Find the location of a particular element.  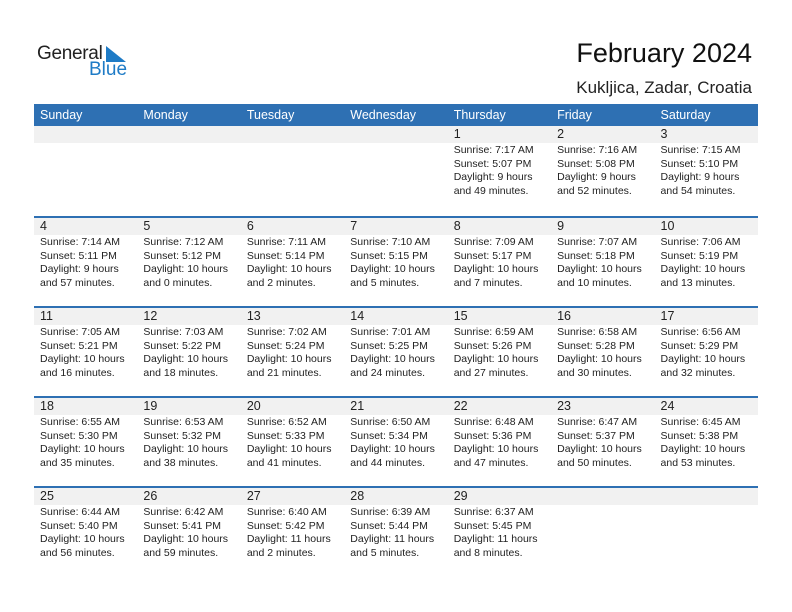

day-number: 5 is located at coordinates (147, 226).